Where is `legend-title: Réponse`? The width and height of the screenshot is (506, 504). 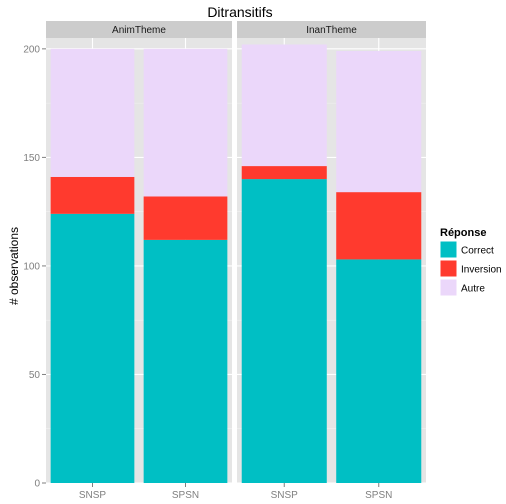 legend-title: Réponse is located at coordinates (463, 233).